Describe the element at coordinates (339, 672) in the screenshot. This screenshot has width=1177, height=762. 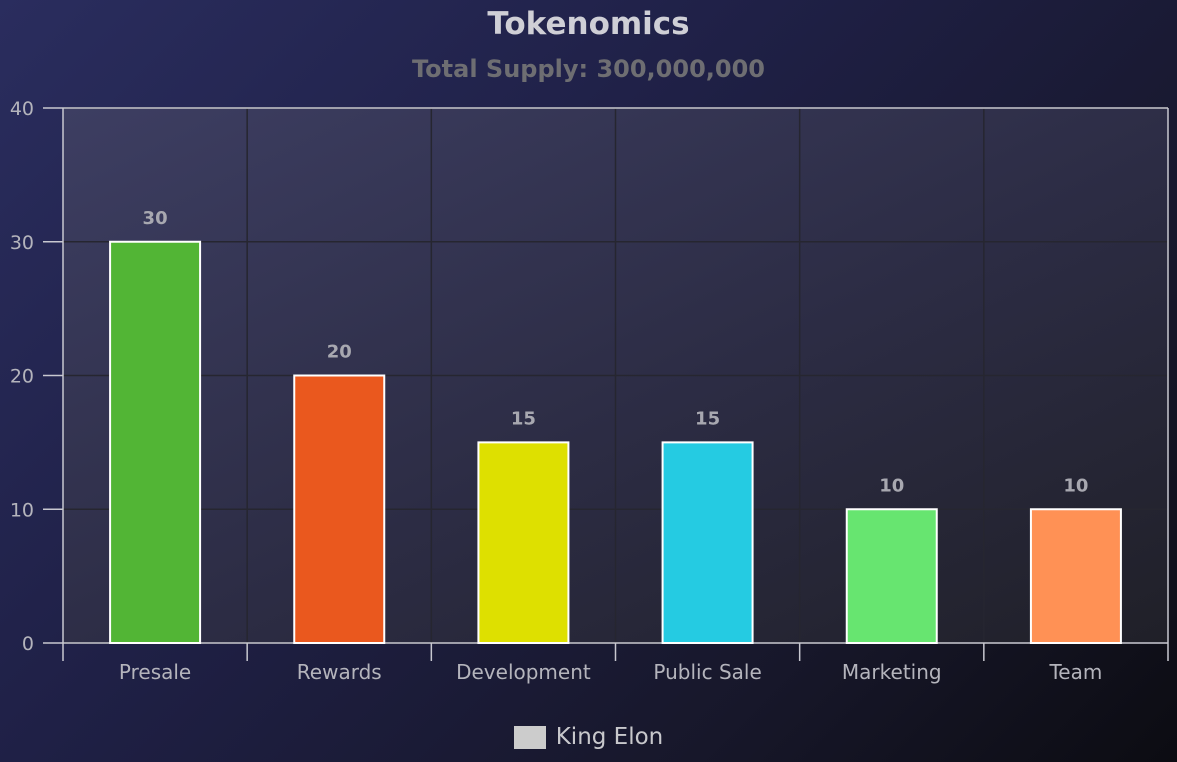
I see `x-tick-label: Rewards` at that location.